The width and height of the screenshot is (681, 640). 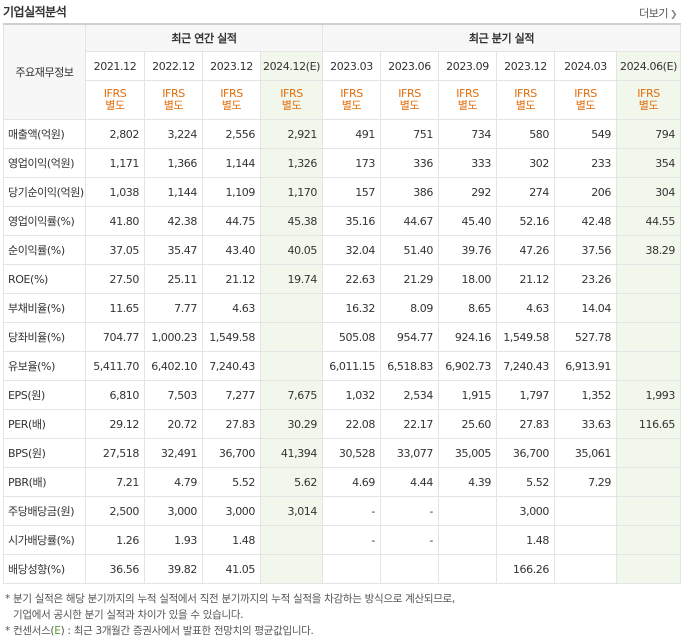 I want to click on value-cell: 47.26, so click(x=525, y=250).